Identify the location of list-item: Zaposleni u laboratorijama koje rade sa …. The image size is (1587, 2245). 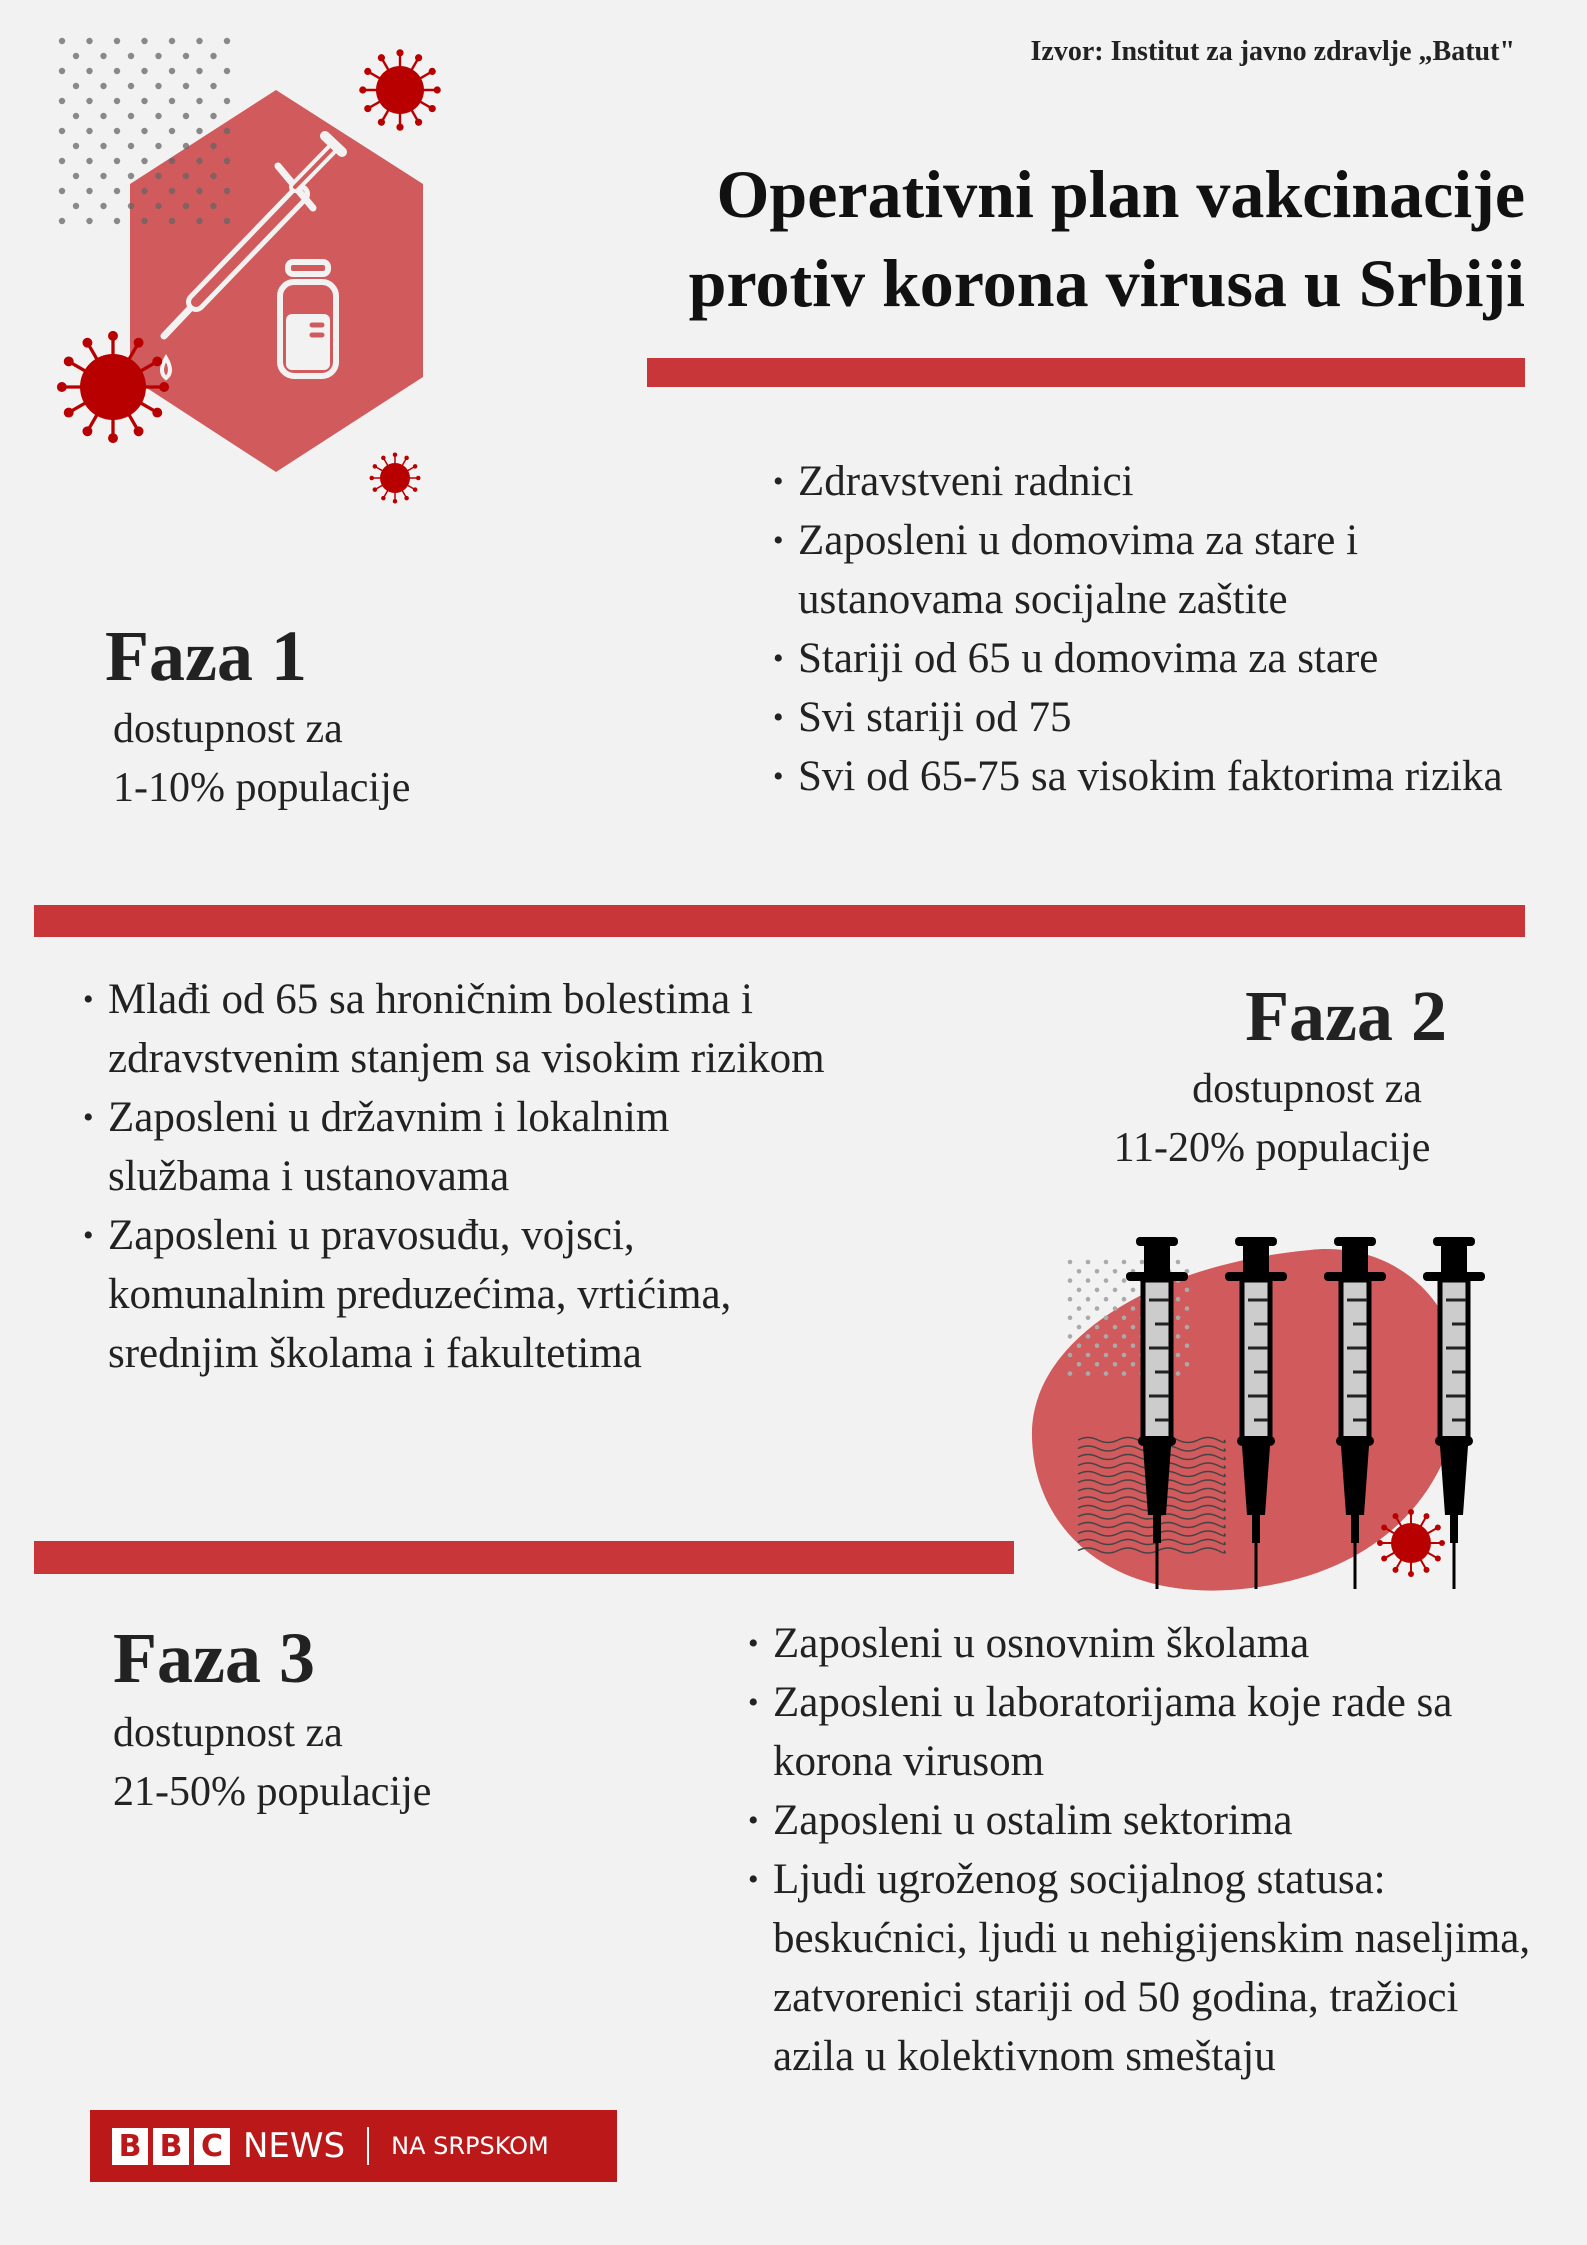
(1110, 1732).